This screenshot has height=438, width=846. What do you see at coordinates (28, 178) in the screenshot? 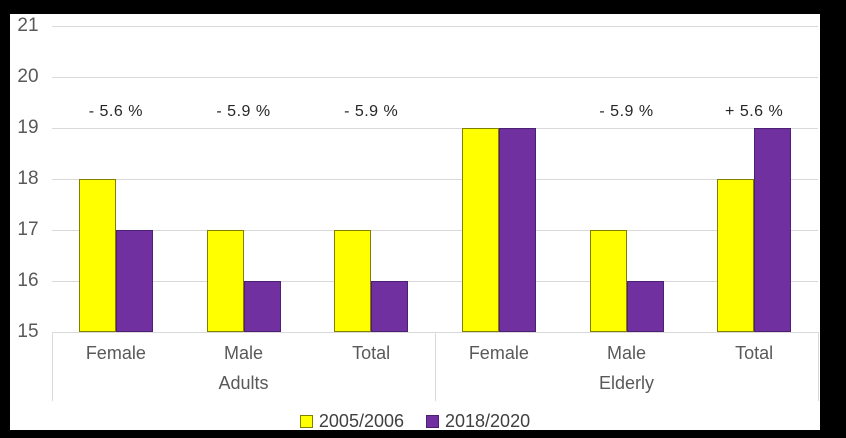
I see `y-tick-label-18: 18` at bounding box center [28, 178].